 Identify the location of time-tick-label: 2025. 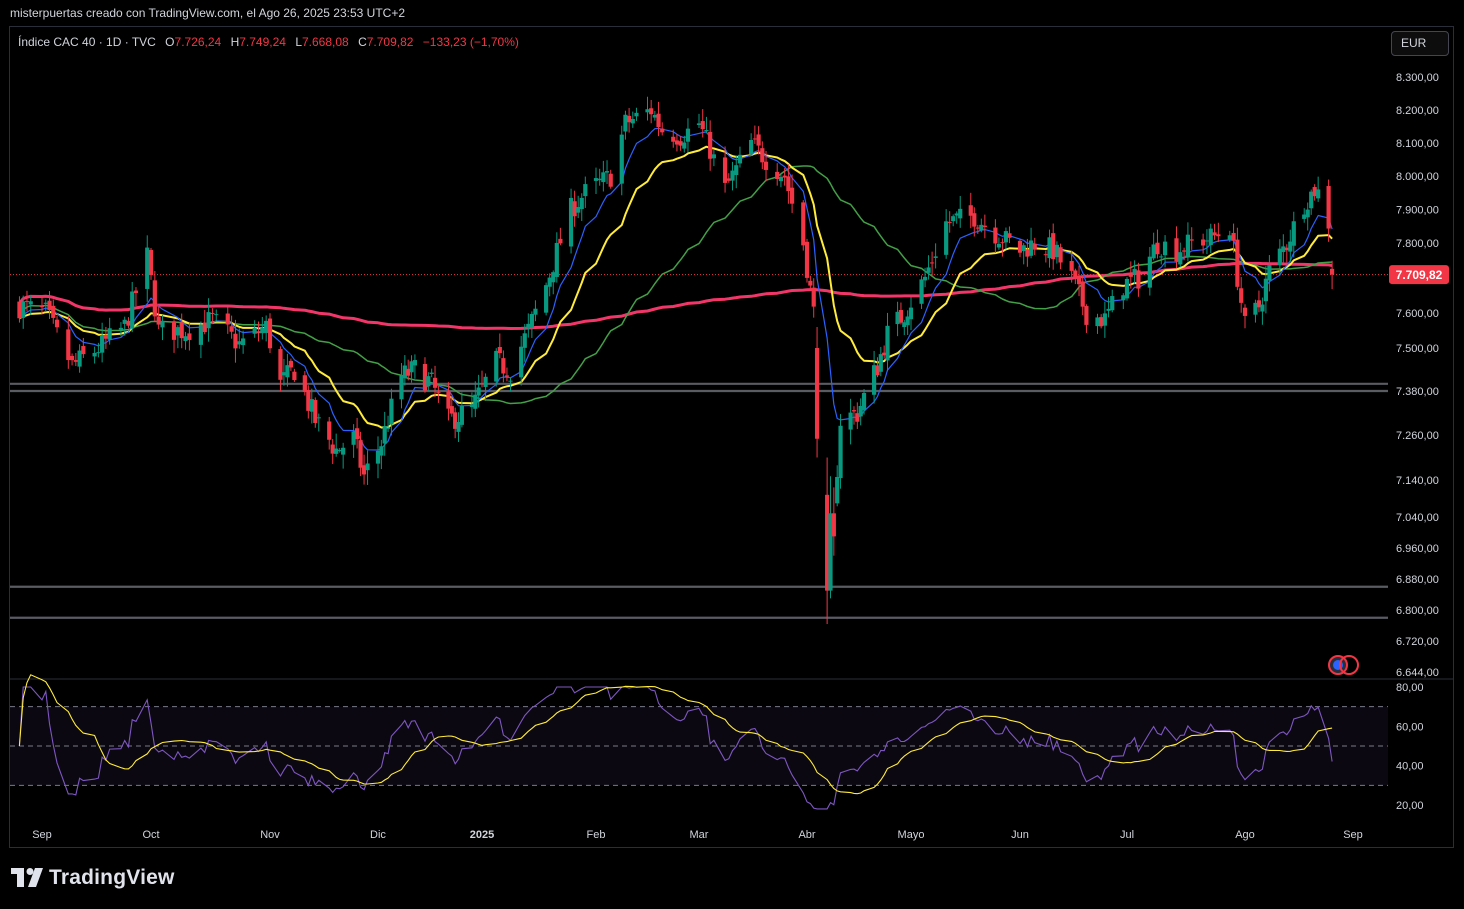
(482, 835).